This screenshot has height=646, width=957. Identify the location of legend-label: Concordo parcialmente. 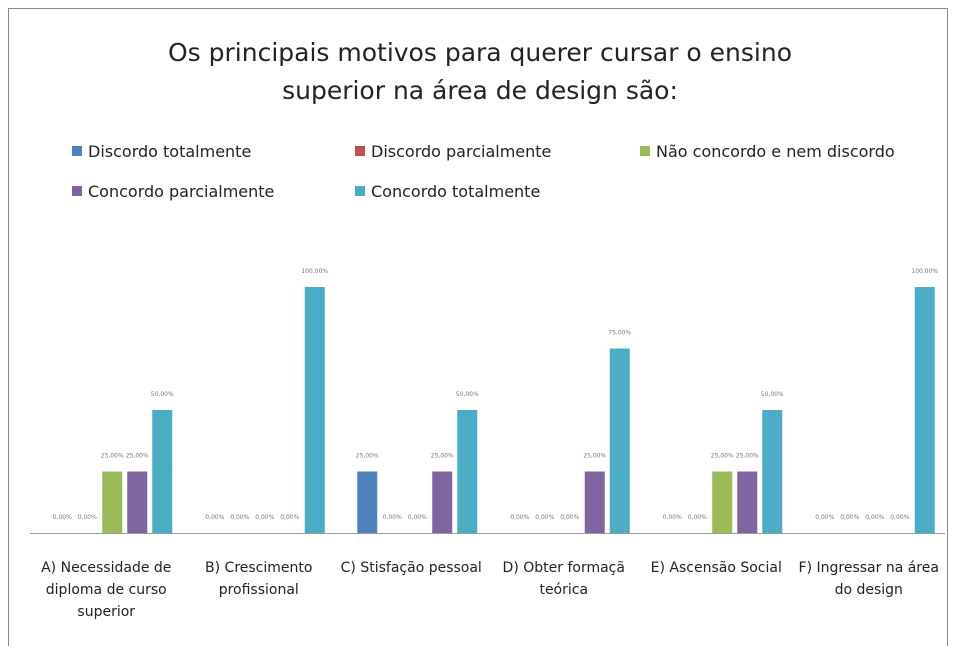
(181, 191).